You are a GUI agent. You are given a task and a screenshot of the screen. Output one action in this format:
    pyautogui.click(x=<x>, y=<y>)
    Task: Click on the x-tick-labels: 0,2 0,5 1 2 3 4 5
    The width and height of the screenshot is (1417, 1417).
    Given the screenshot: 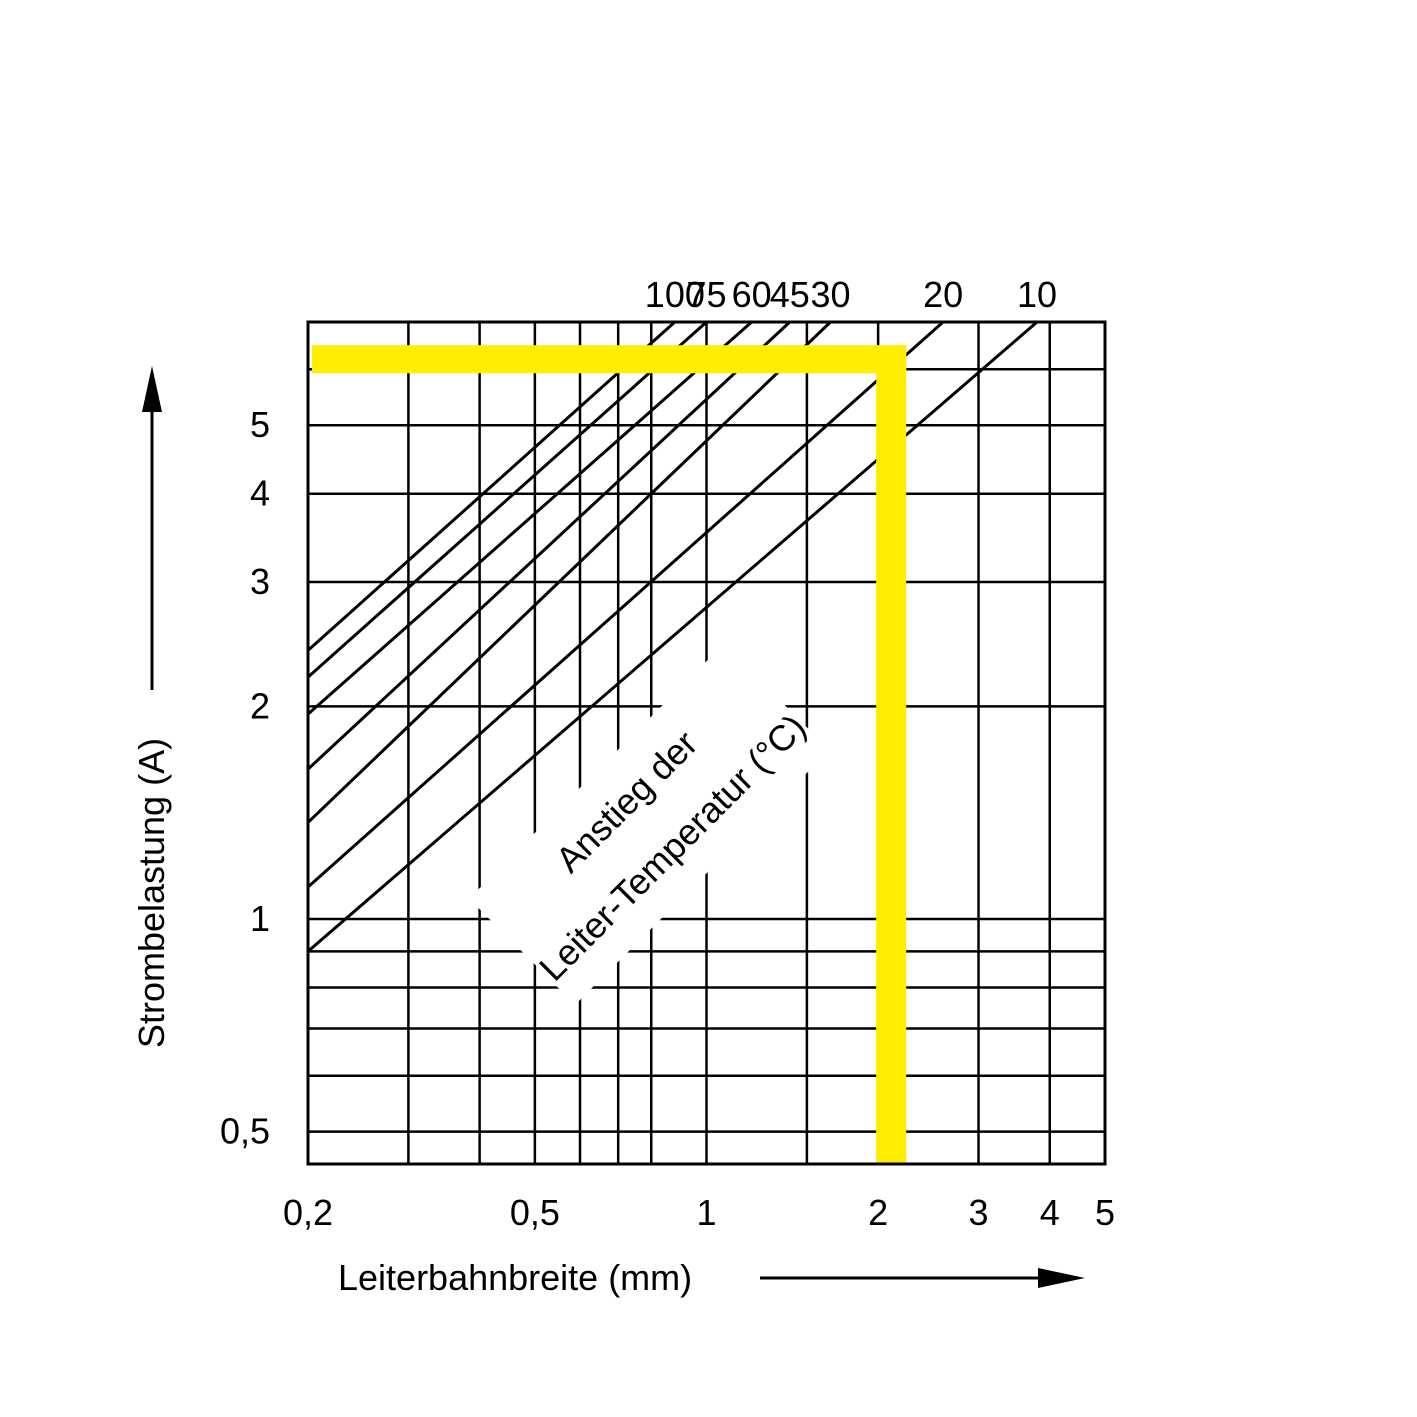 What is the action you would take?
    pyautogui.click(x=699, y=1212)
    